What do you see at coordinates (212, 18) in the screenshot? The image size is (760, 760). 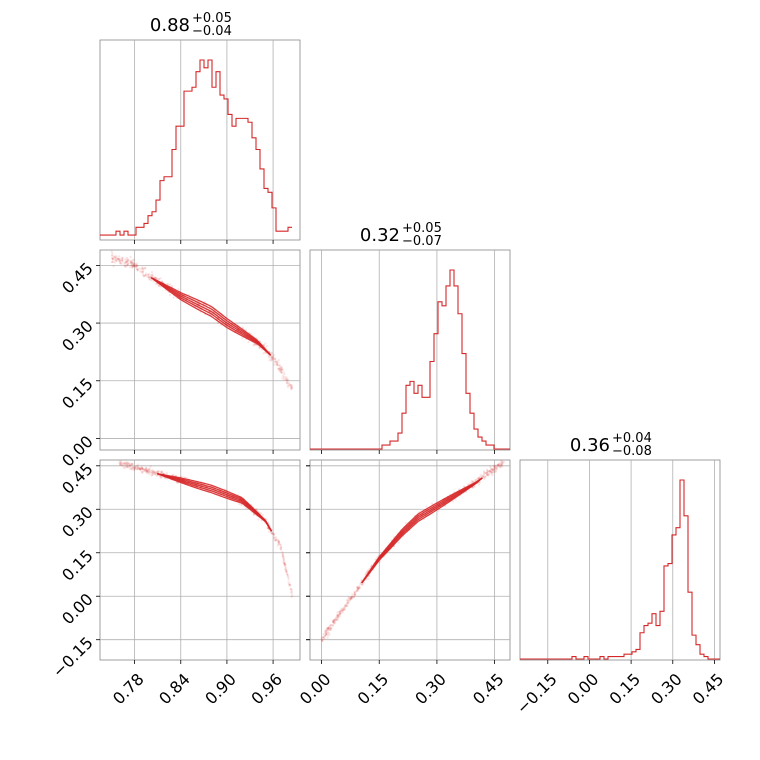 I see `panel-title-plus: +0.05` at bounding box center [212, 18].